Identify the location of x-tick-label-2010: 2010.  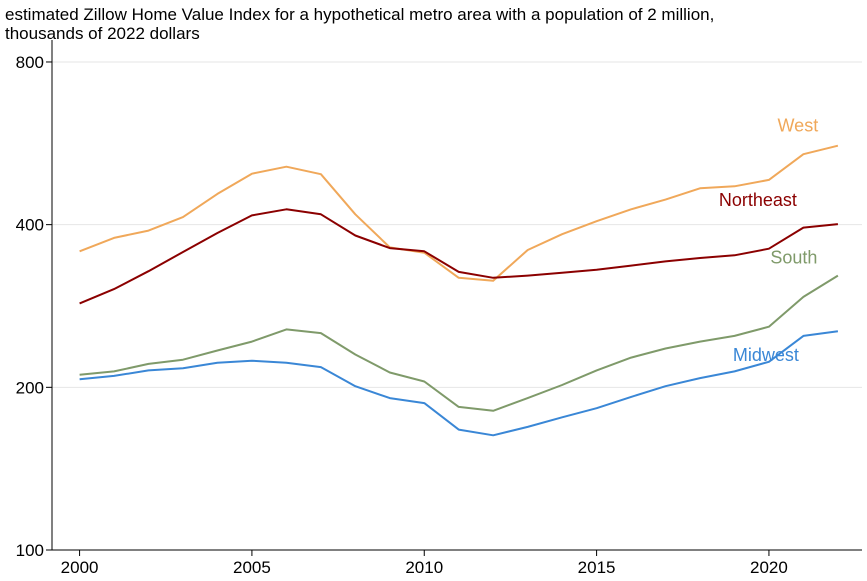
(424, 567).